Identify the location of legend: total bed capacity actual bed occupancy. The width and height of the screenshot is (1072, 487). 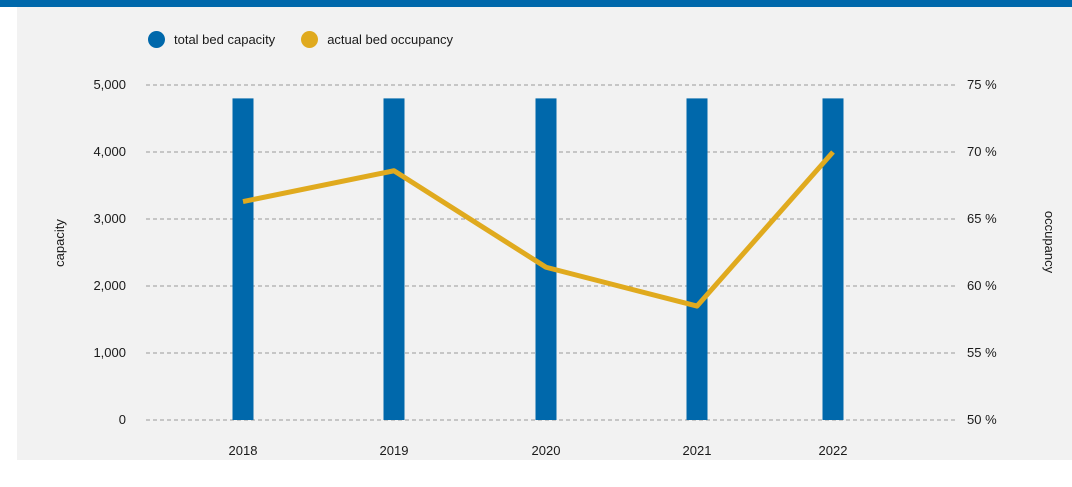
(300, 39).